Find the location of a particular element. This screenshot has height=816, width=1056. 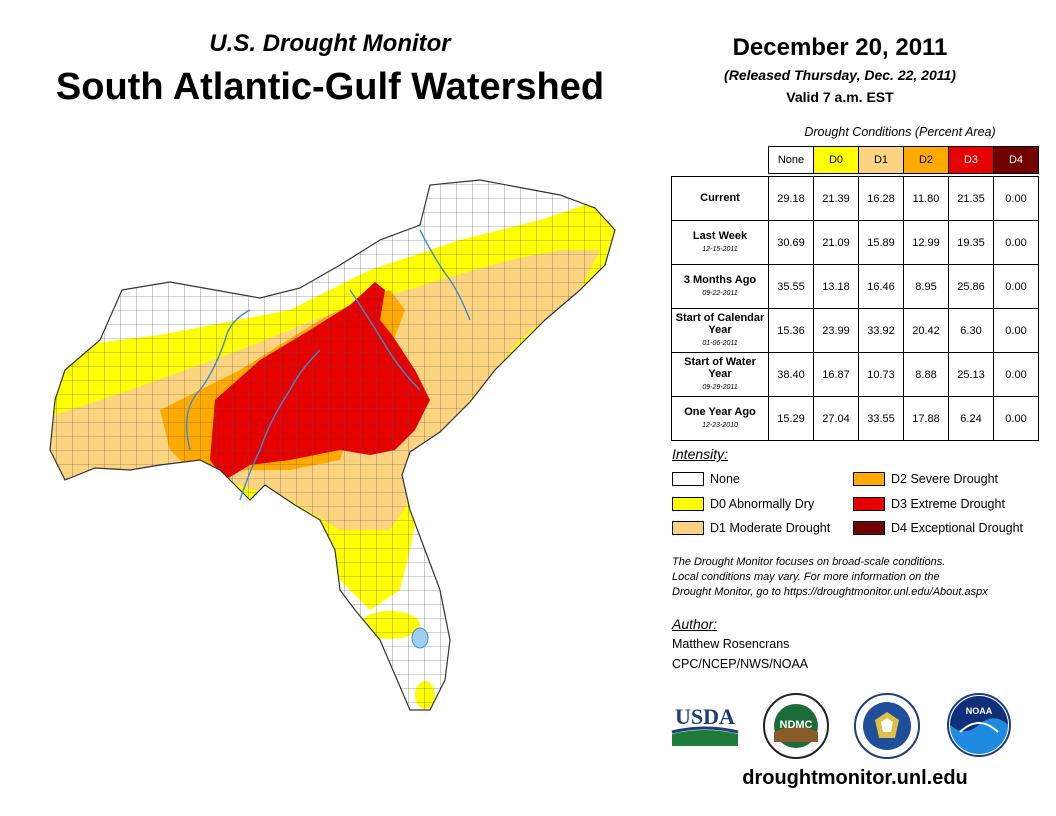

legend-label: D4 Exceptional Drought is located at coordinates (957, 528).